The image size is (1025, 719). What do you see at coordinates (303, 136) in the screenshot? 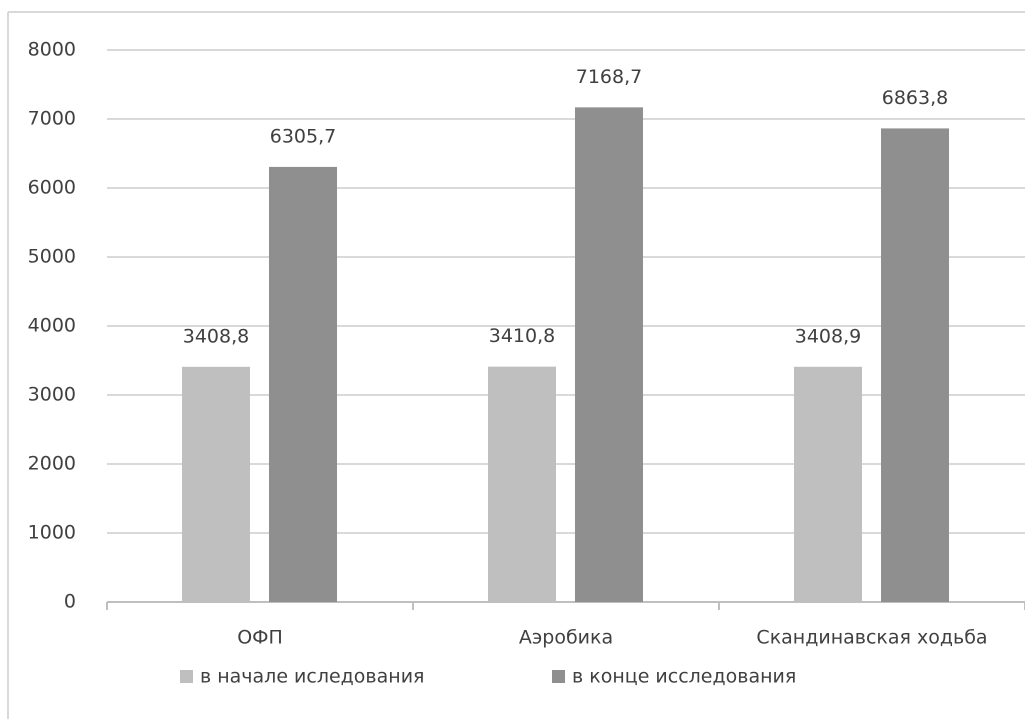
I see `data-label: 6305,7` at bounding box center [303, 136].